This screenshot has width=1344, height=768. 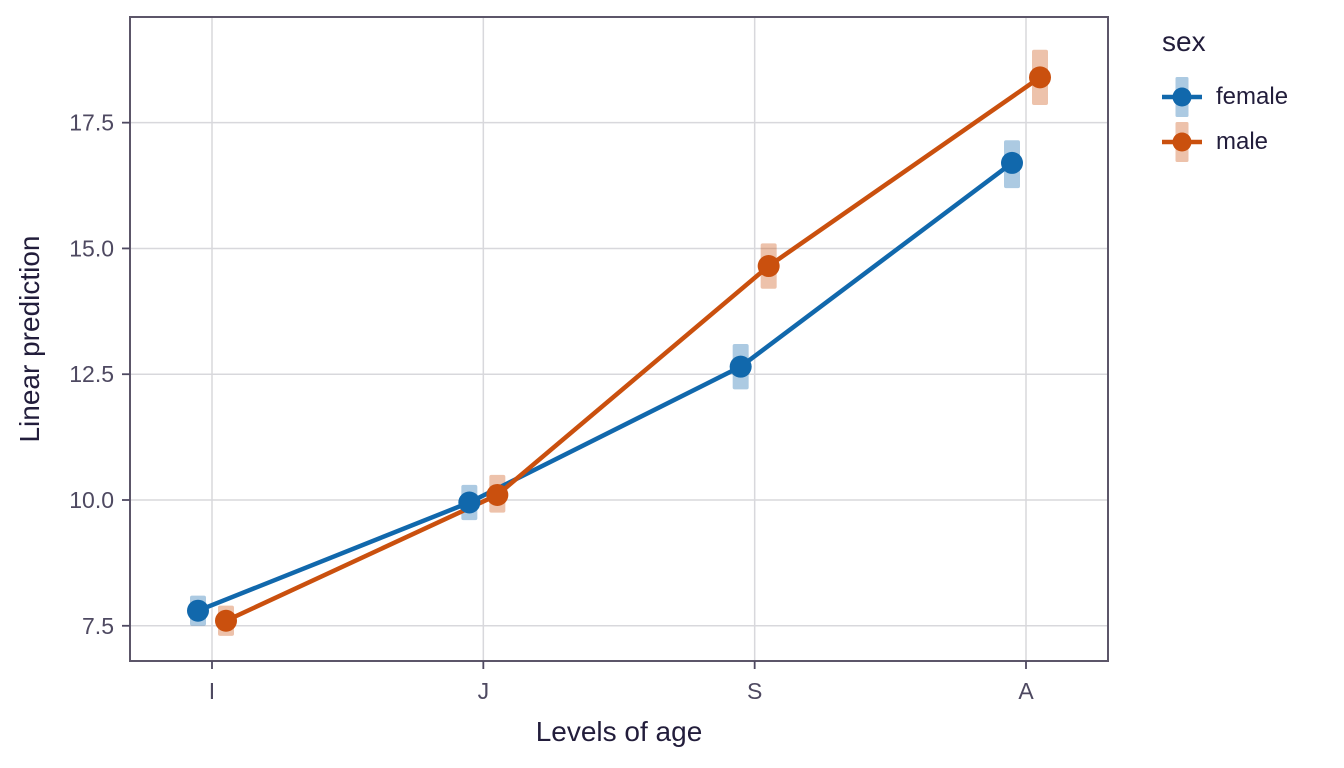 I want to click on legend-key-male-icon, so click(x=1182, y=141).